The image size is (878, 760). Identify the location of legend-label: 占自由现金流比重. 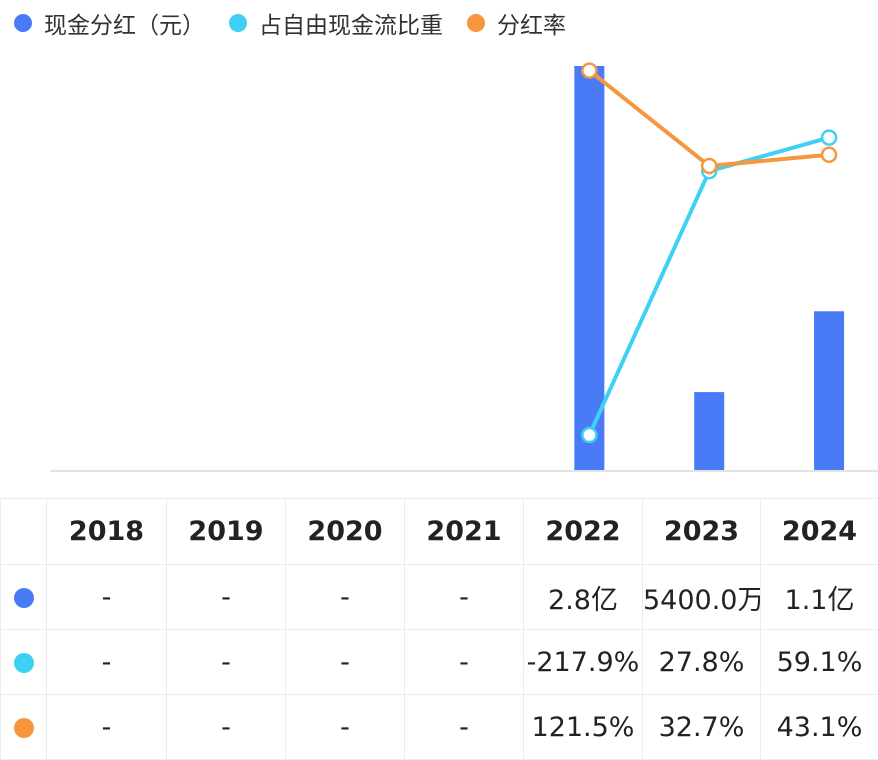
(351, 23).